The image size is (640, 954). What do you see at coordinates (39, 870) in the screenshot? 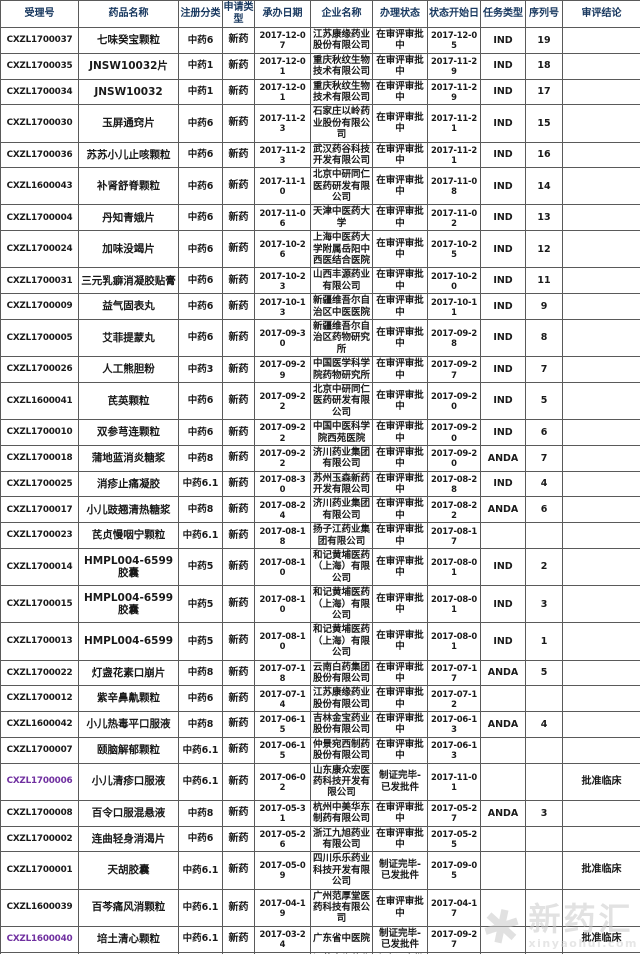
I see `acceptance-number-cell: CXZL1700001` at bounding box center [39, 870].